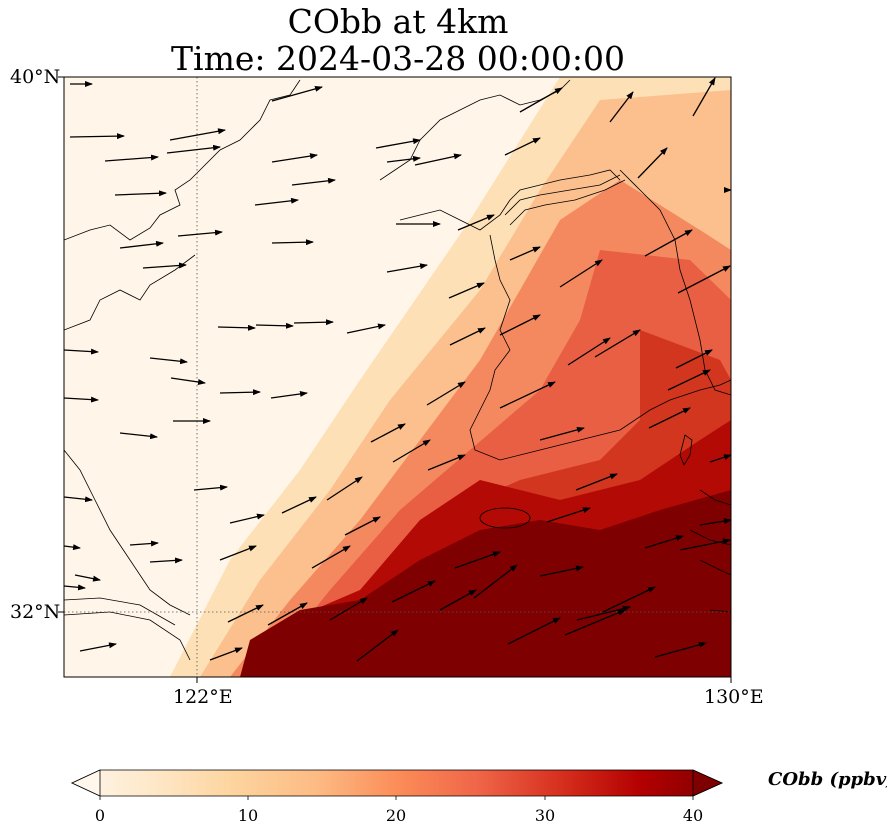 The image size is (887, 836). What do you see at coordinates (35, 77) in the screenshot?
I see `lat-tick-label-40: 40°N` at bounding box center [35, 77].